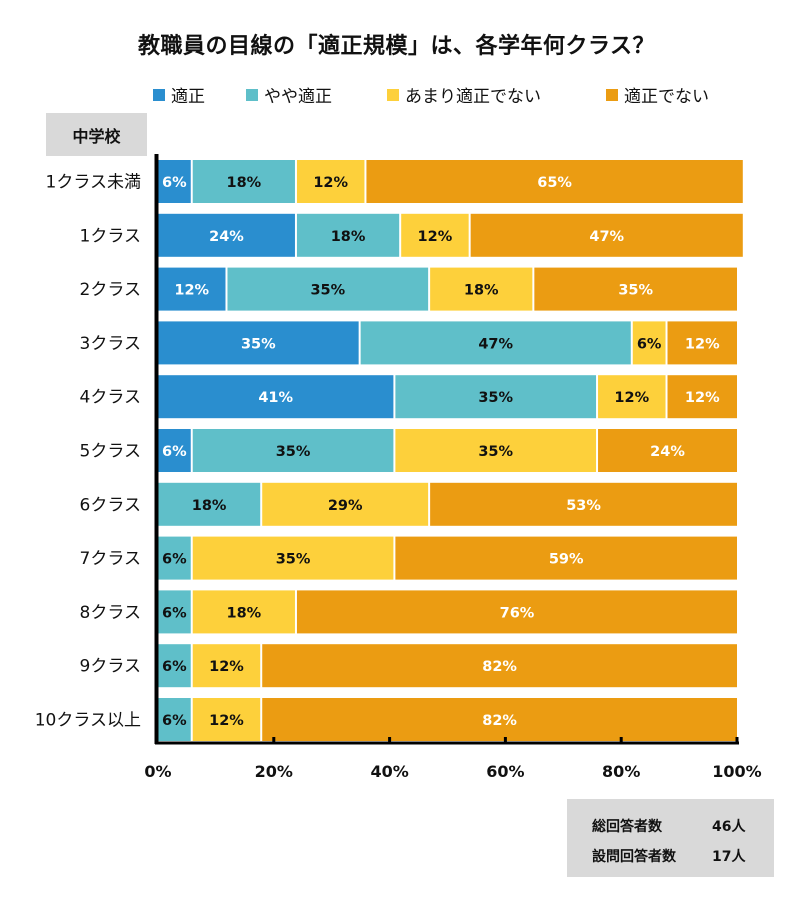  I want to click on chart-legend: 適正 やや適正 あまり適正でない 適正でない, so click(400, 94).